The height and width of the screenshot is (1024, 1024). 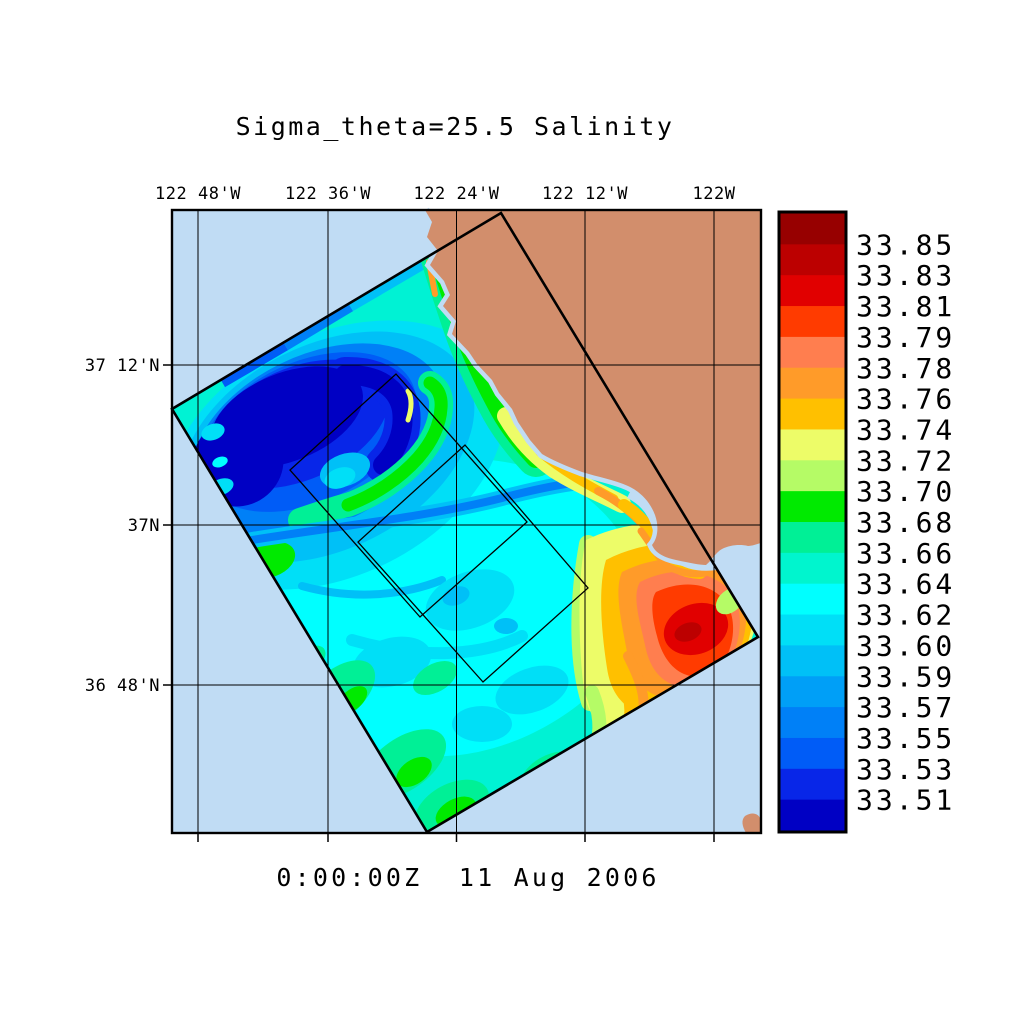 I want to click on colorbar-tick-label: 33.79, so click(x=905, y=337).